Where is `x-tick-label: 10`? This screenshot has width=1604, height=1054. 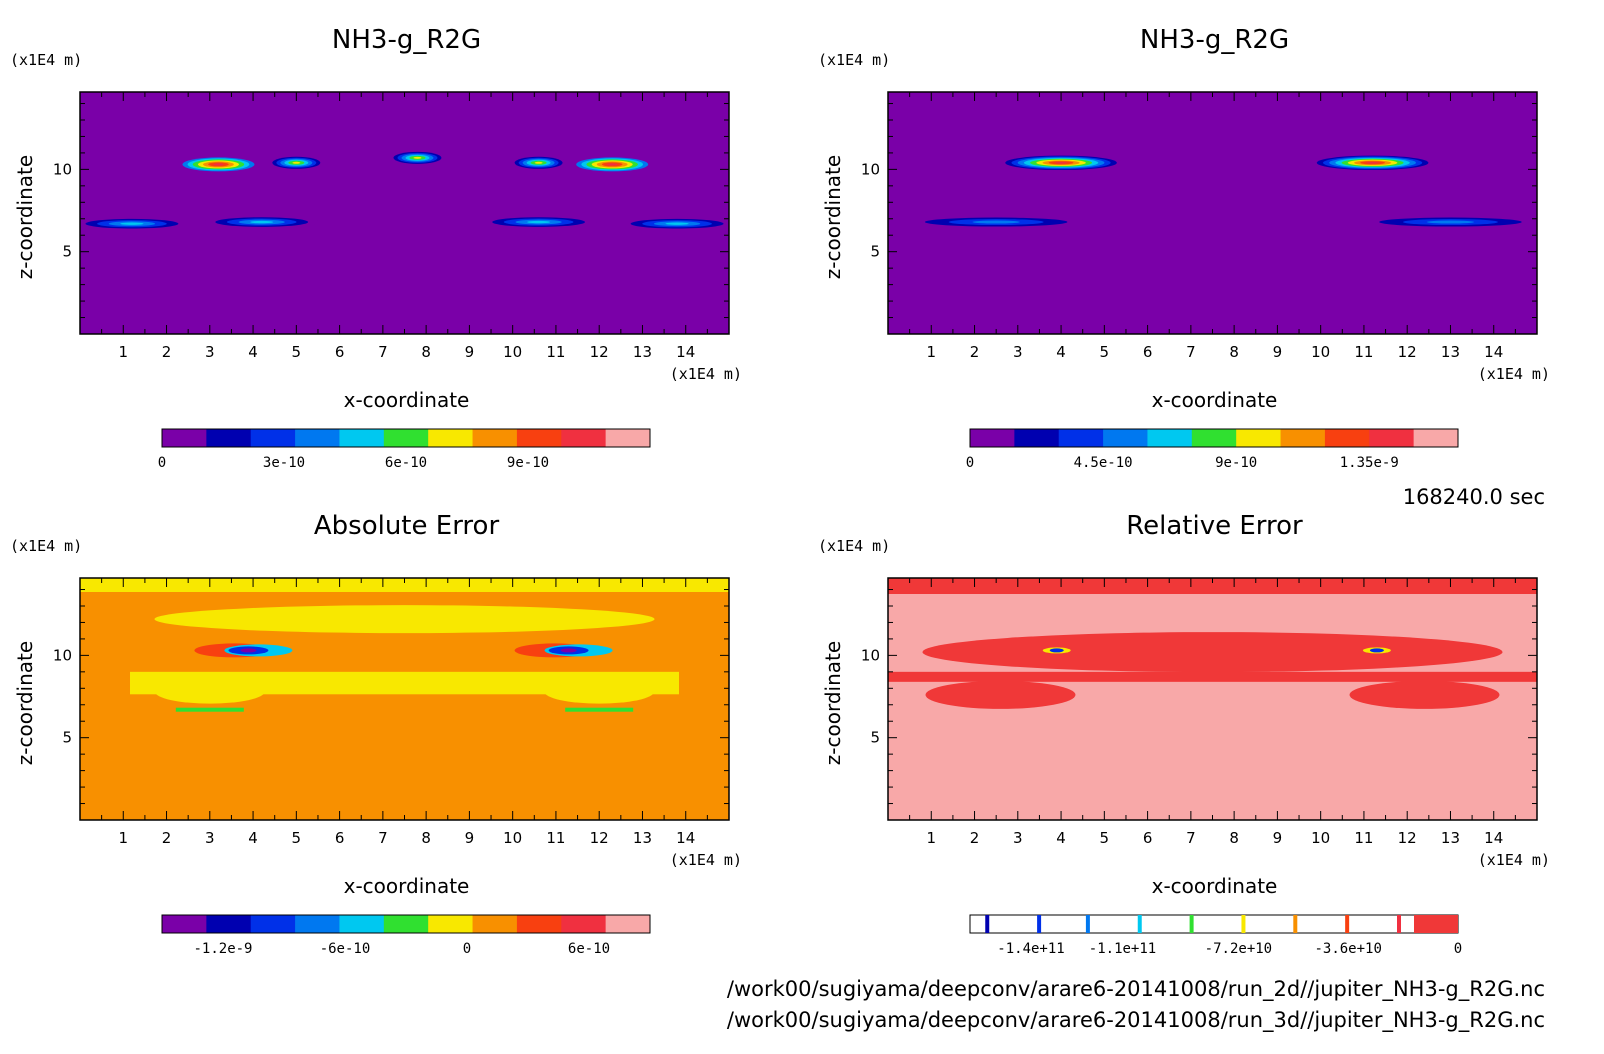 x-tick-label: 10 is located at coordinates (1320, 838).